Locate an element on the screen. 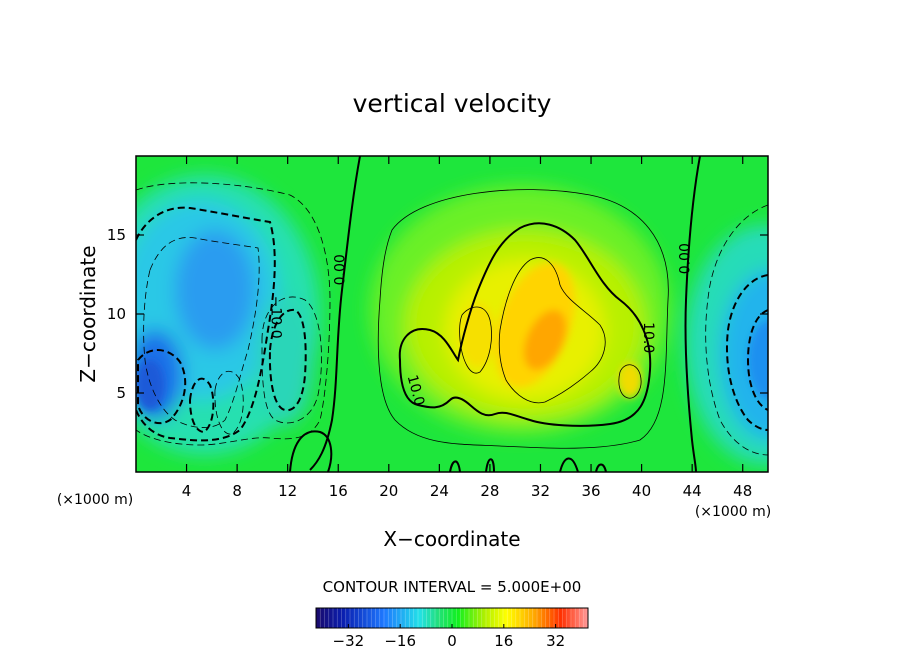  y-axis-title: Z−coordinate is located at coordinates (88, 313).